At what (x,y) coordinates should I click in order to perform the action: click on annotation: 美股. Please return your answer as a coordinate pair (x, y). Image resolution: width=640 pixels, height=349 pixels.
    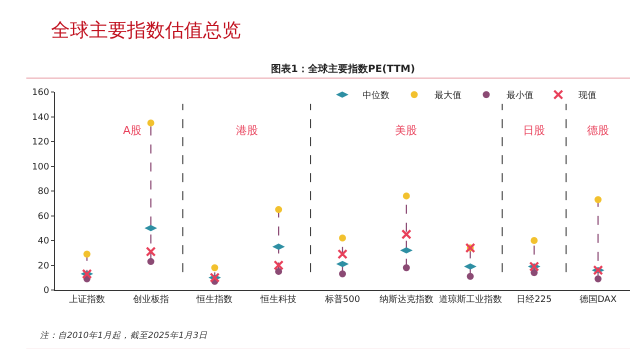
    Looking at the image, I should click on (406, 130).